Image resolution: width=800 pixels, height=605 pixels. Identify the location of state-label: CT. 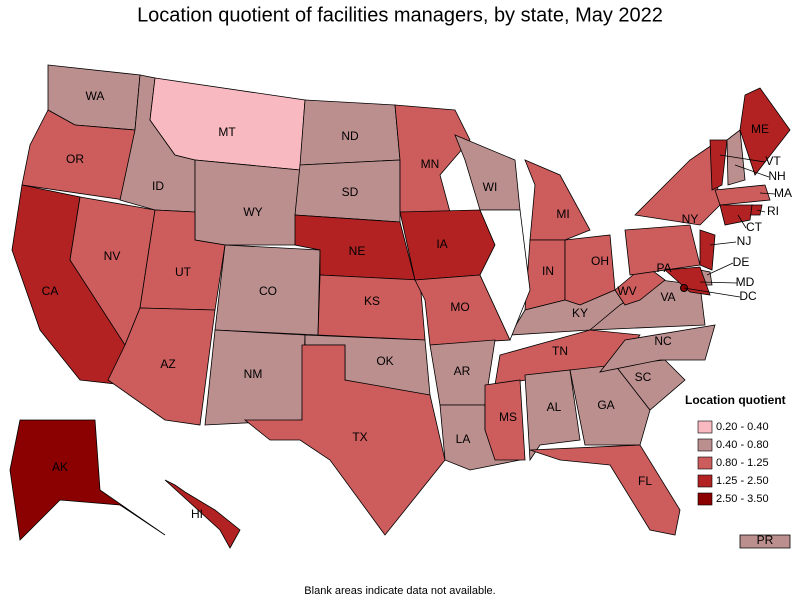
(754, 227).